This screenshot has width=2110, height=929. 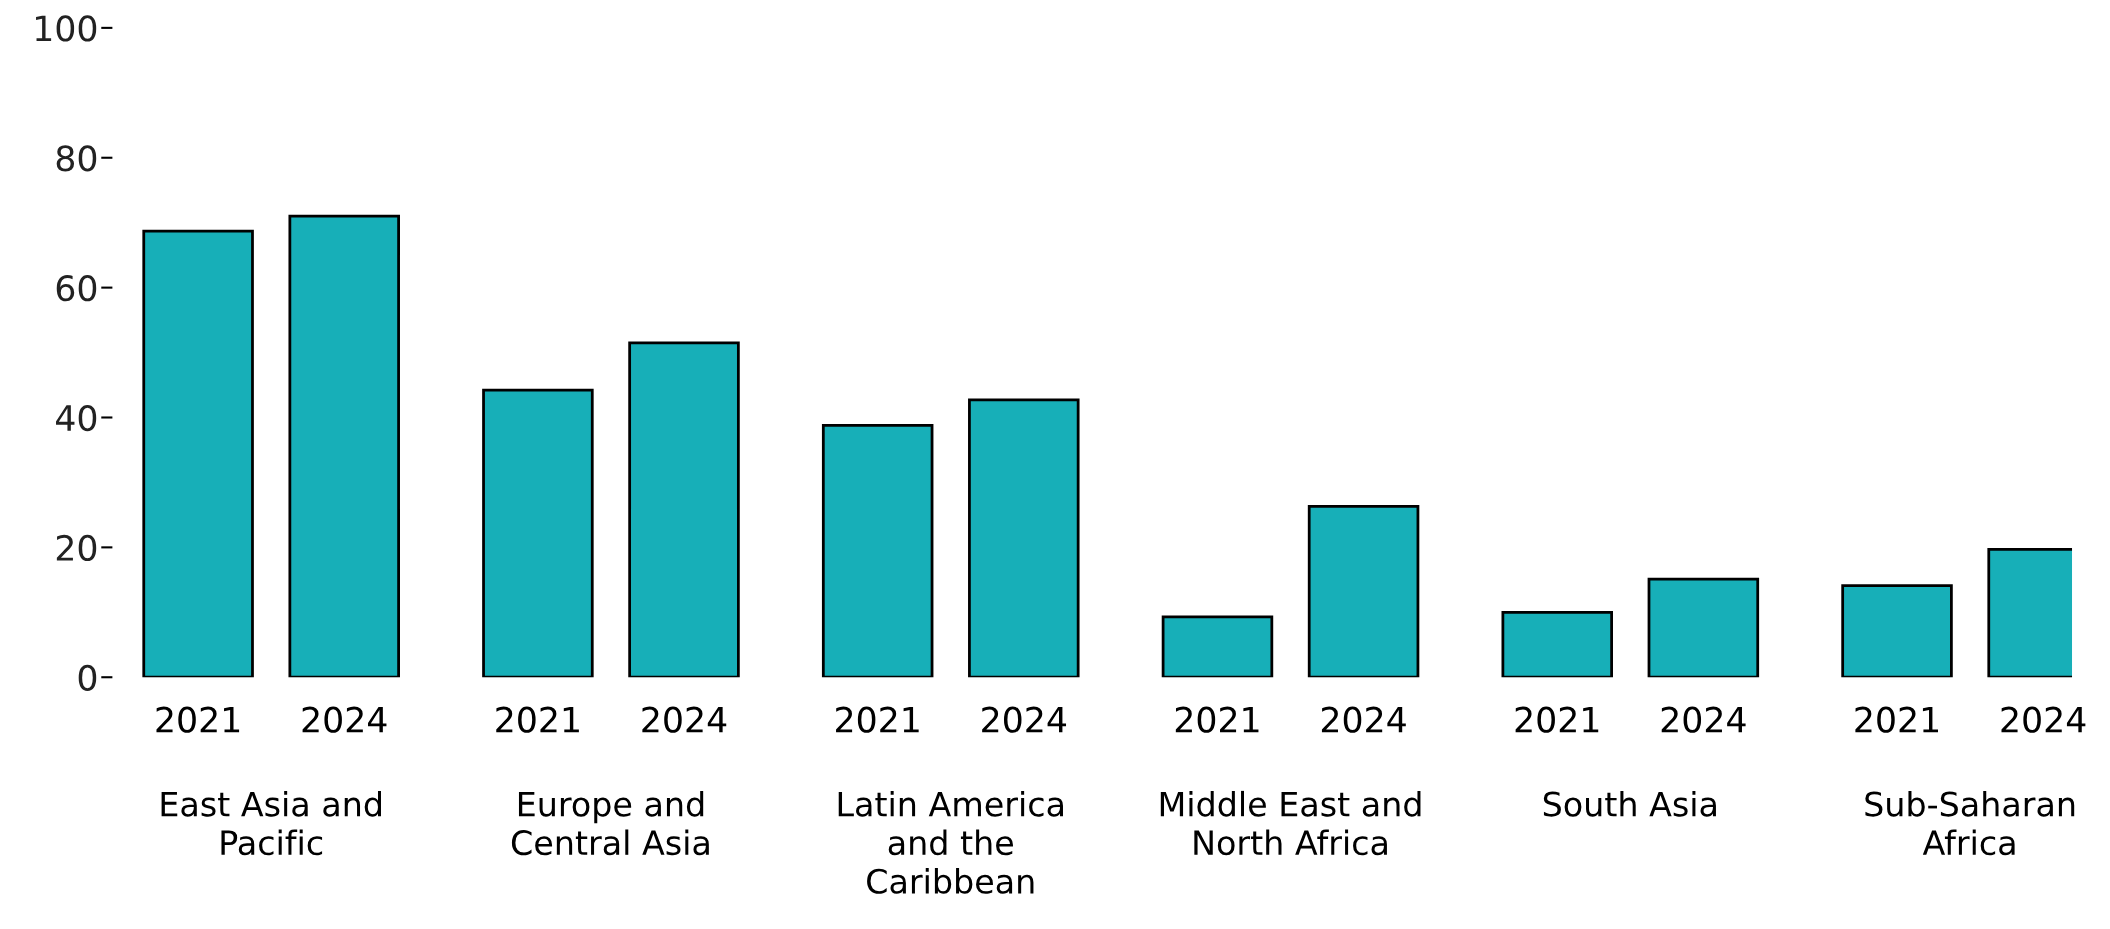 What do you see at coordinates (950, 842) in the screenshot?
I see `x-tick-label: Latin America and the Caribbean` at bounding box center [950, 842].